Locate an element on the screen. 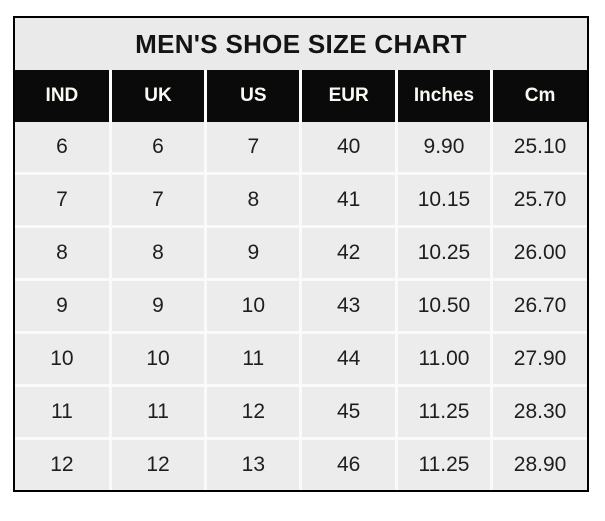  table-cell: 10.15 is located at coordinates (444, 200).